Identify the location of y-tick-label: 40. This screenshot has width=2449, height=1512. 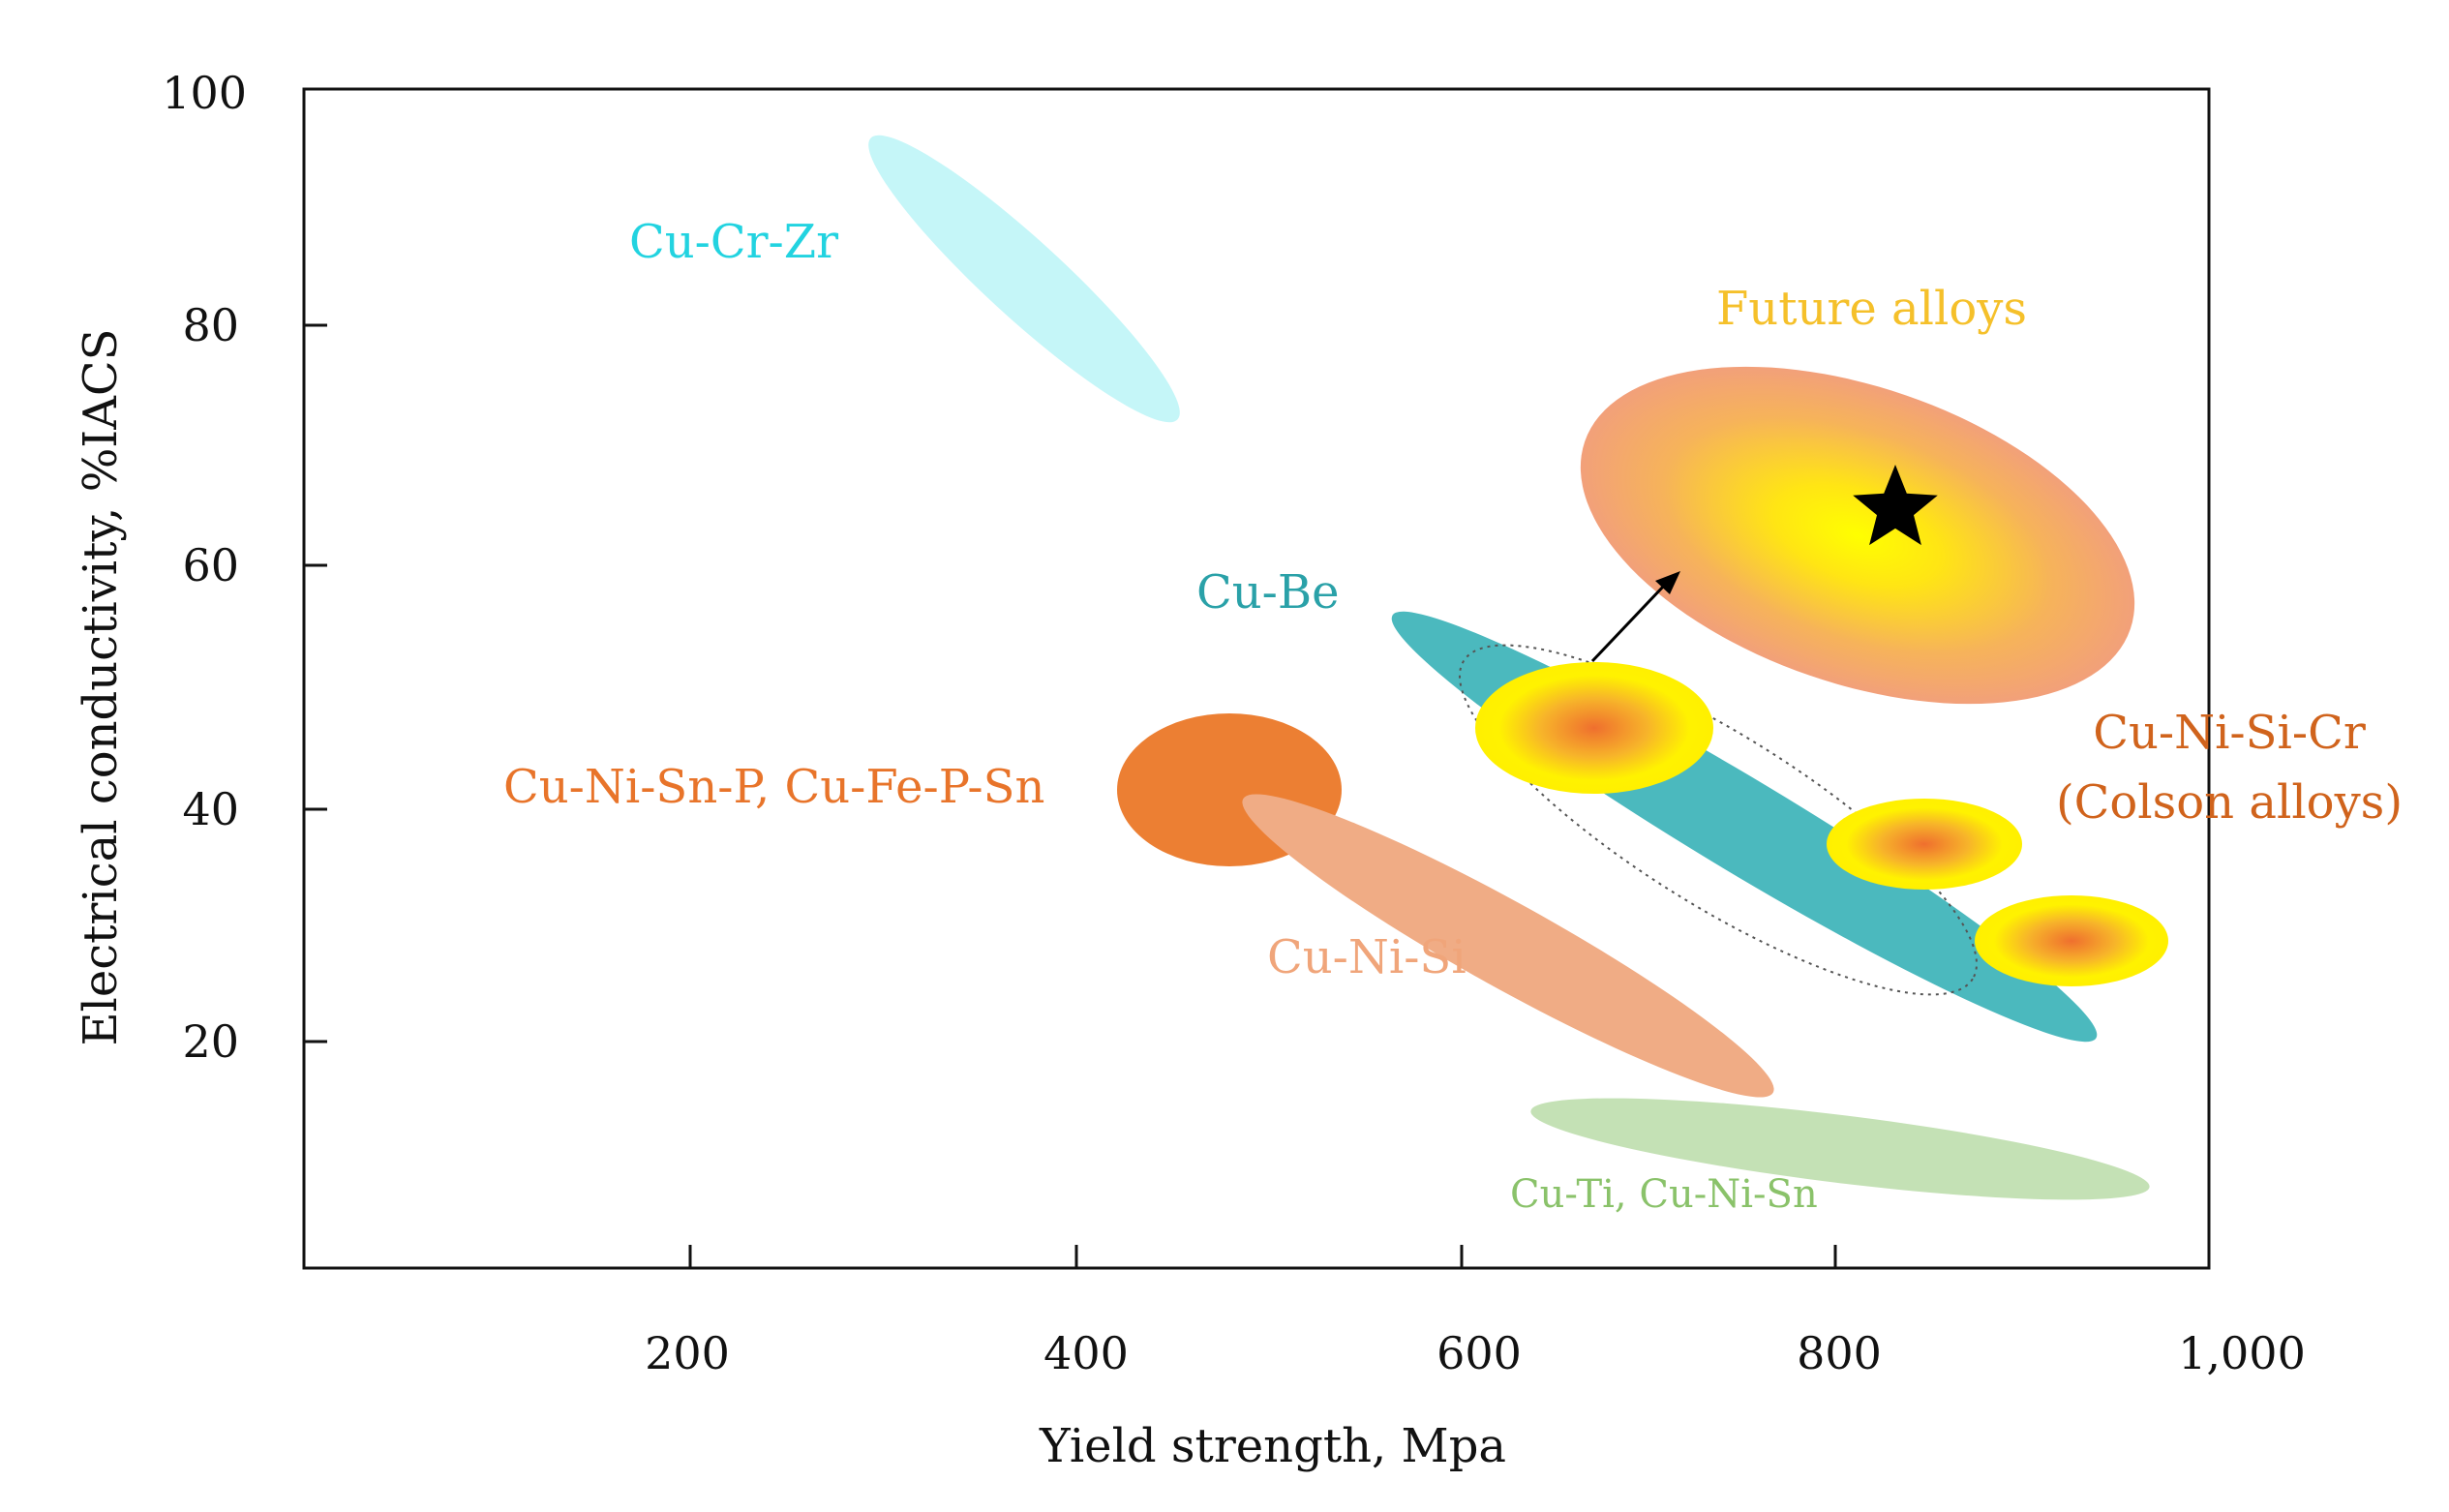
(210, 809).